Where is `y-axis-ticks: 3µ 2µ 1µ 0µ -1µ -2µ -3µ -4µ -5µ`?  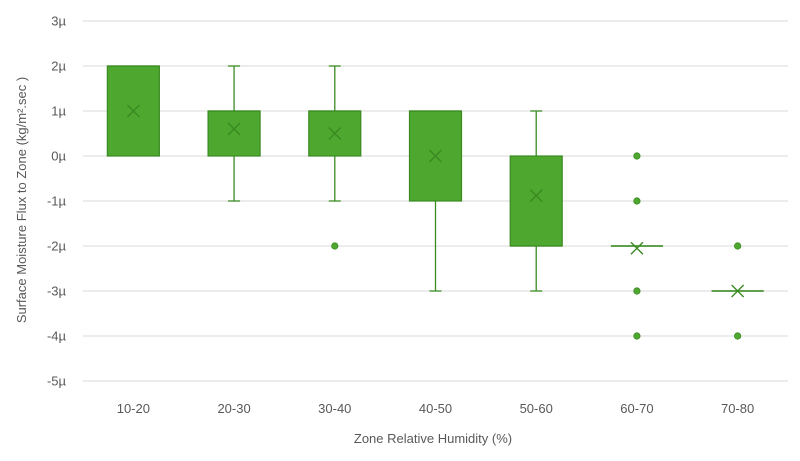
y-axis-ticks: 3µ 2µ 1µ 0µ -1µ -2µ -3µ -4µ -5µ is located at coordinates (57, 201).